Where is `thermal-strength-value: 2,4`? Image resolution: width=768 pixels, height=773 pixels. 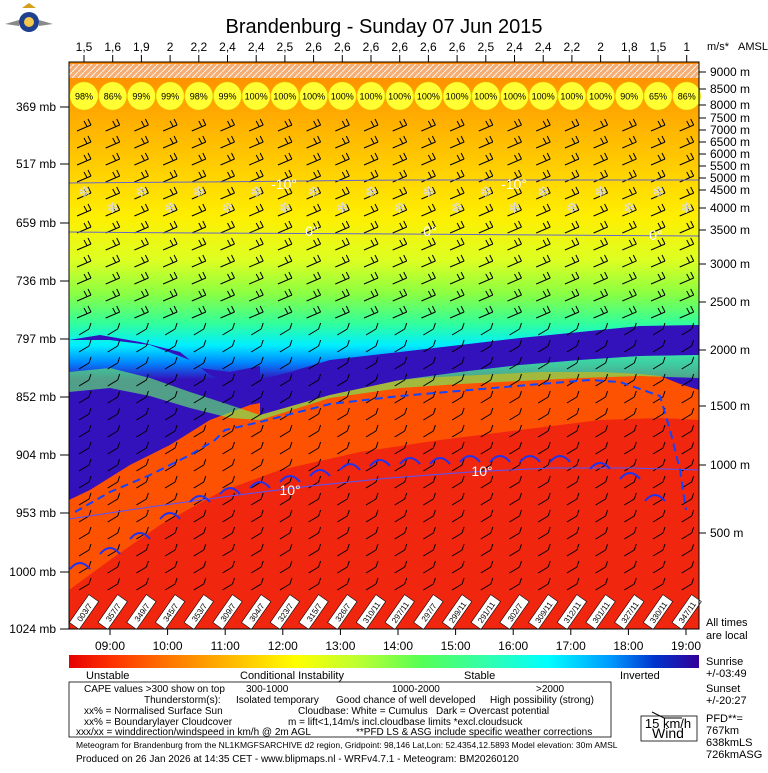
thermal-strength-value: 2,4 is located at coordinates (543, 47).